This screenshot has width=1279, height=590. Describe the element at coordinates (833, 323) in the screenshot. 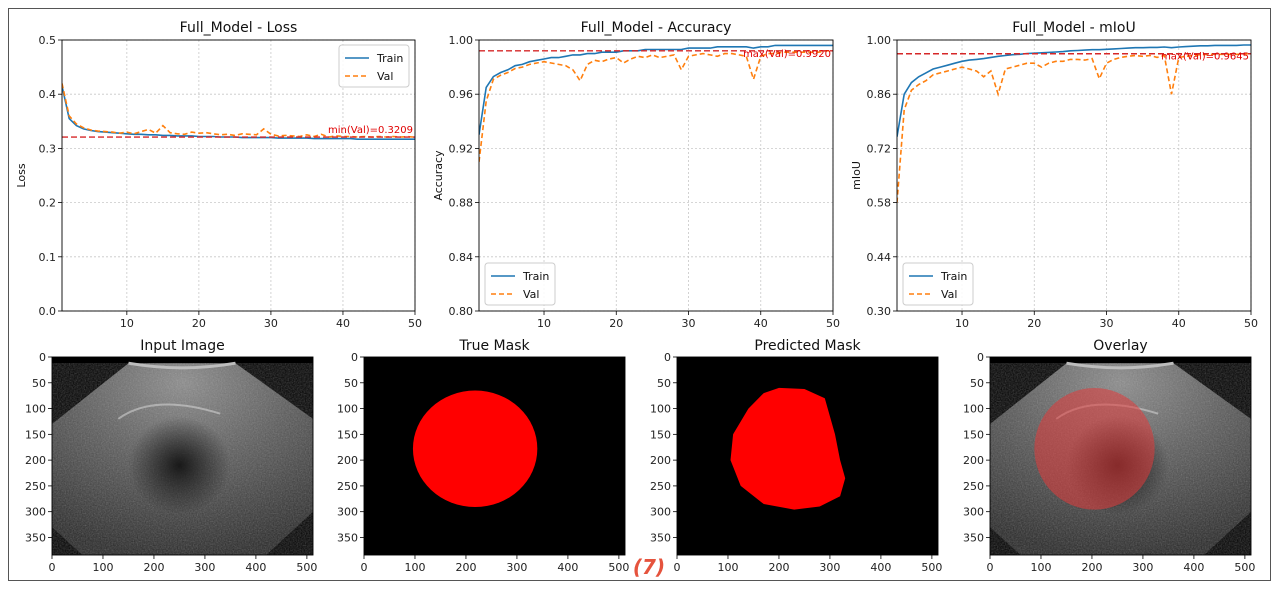

I see `x-tick-label: 50` at that location.